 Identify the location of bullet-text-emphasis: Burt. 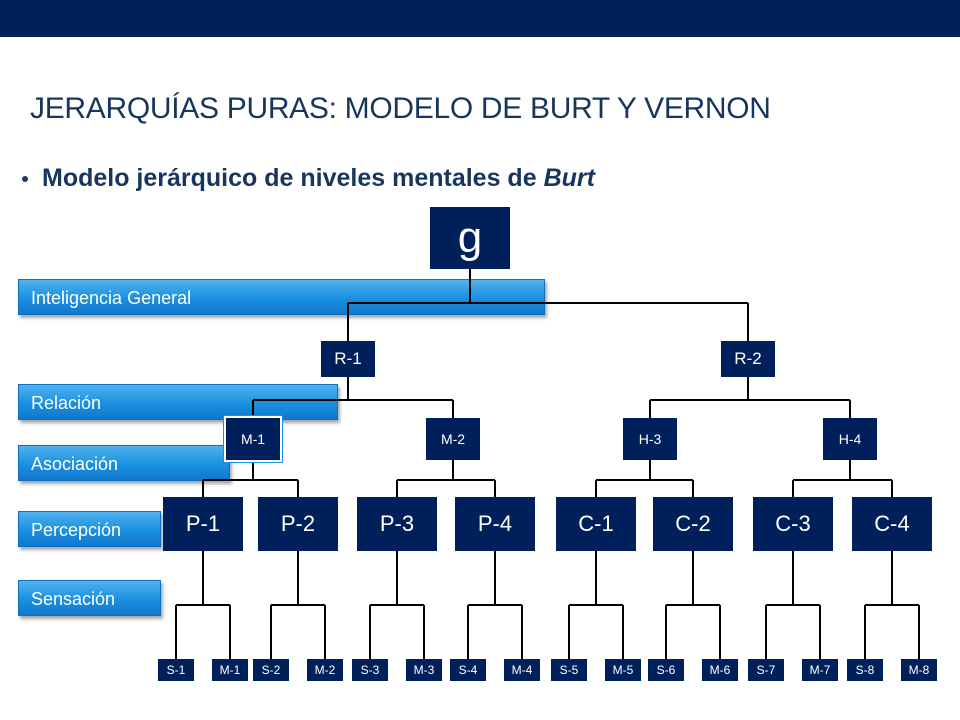
(569, 178).